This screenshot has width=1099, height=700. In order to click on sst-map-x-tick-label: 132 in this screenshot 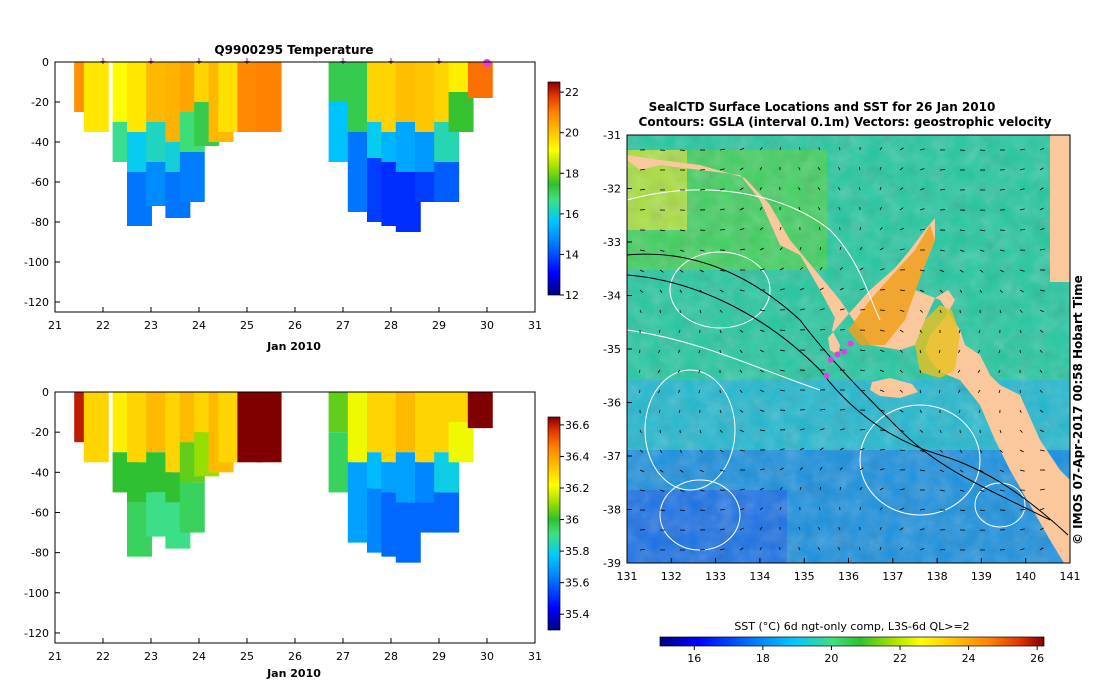, I will do `click(671, 576)`.